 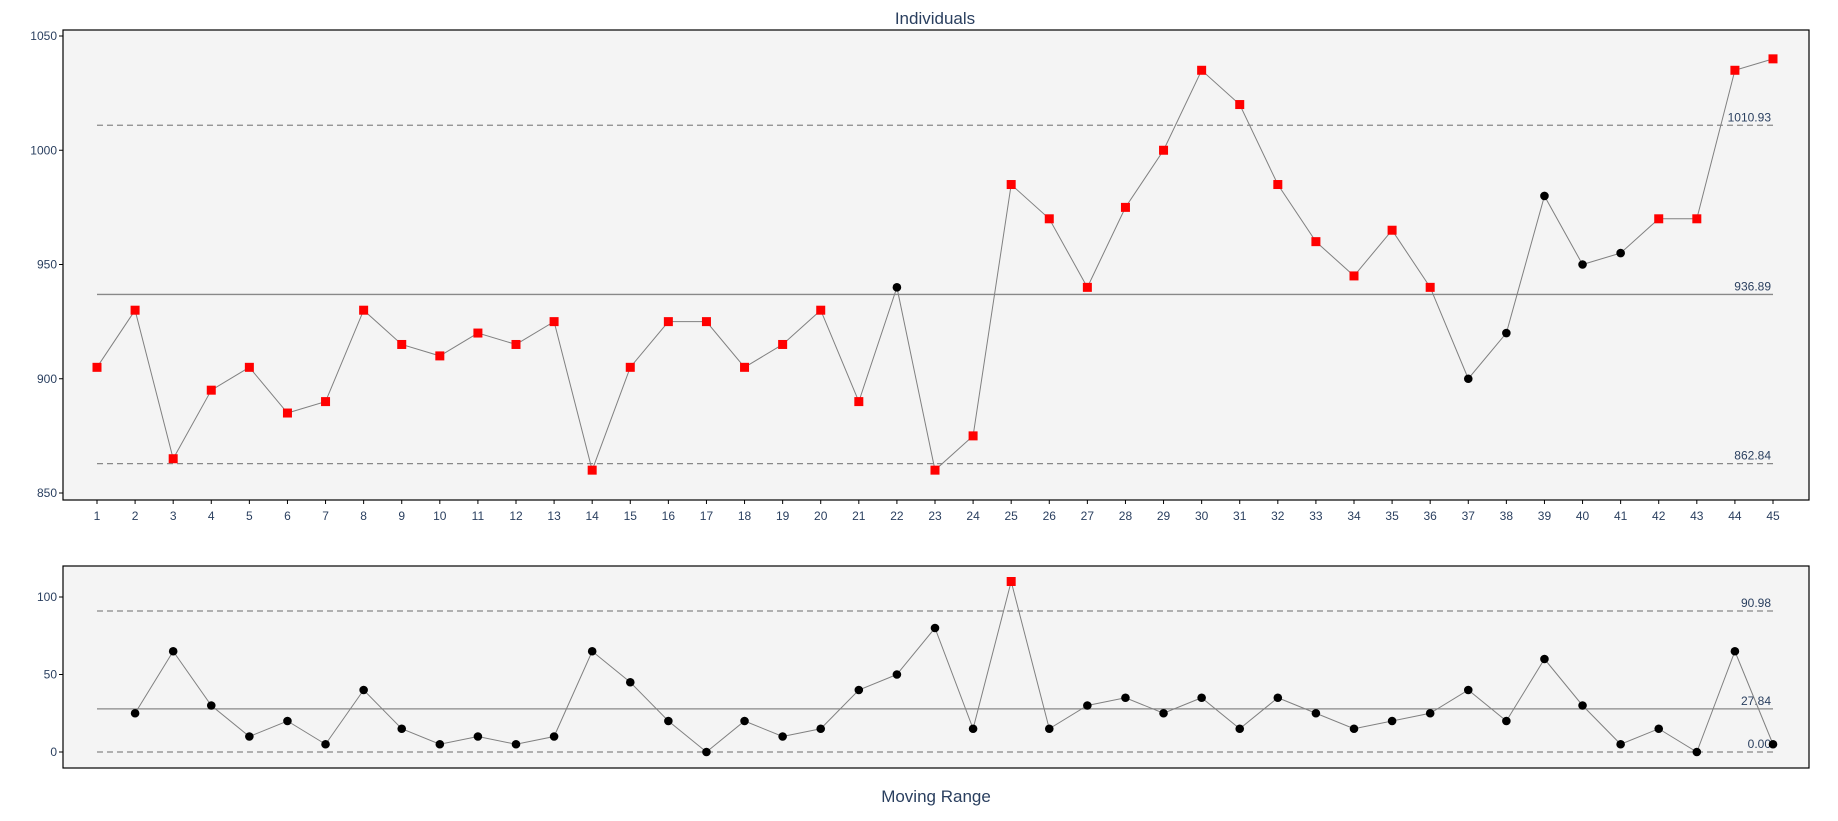 I want to click on x-tick-label: 11, so click(x=478, y=516).